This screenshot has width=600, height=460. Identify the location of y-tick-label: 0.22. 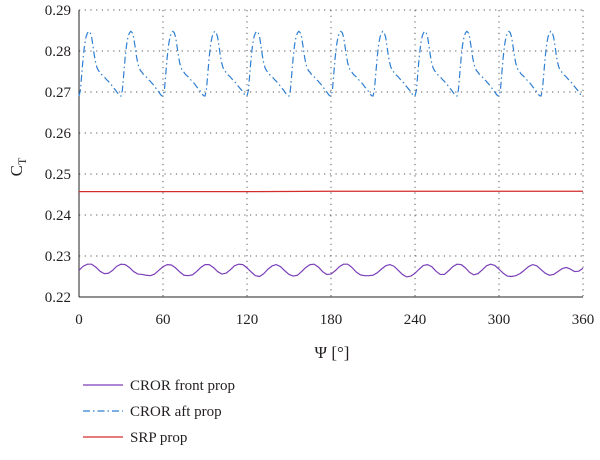
(58, 298).